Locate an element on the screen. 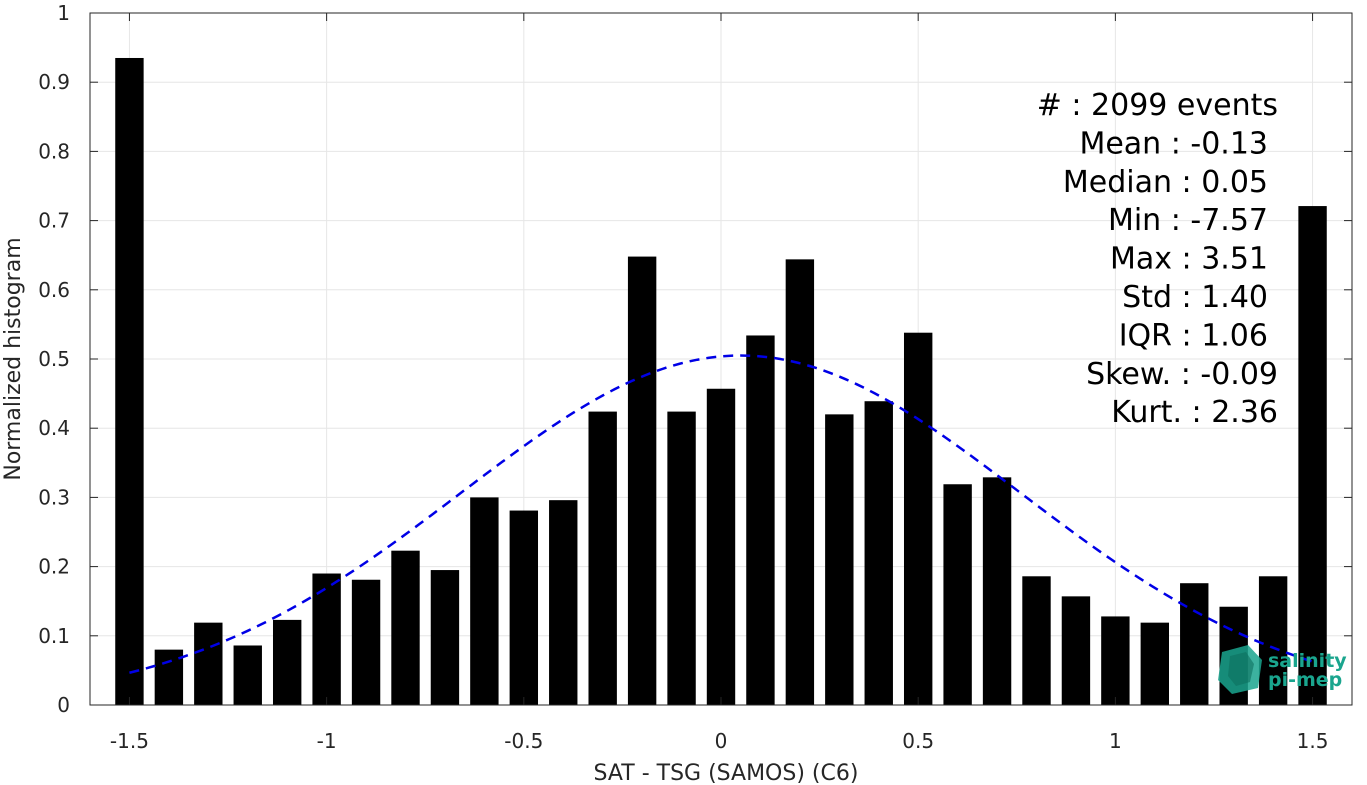 The width and height of the screenshot is (1367, 785). stats-line: Mean : -0.13 is located at coordinates (1173, 143).